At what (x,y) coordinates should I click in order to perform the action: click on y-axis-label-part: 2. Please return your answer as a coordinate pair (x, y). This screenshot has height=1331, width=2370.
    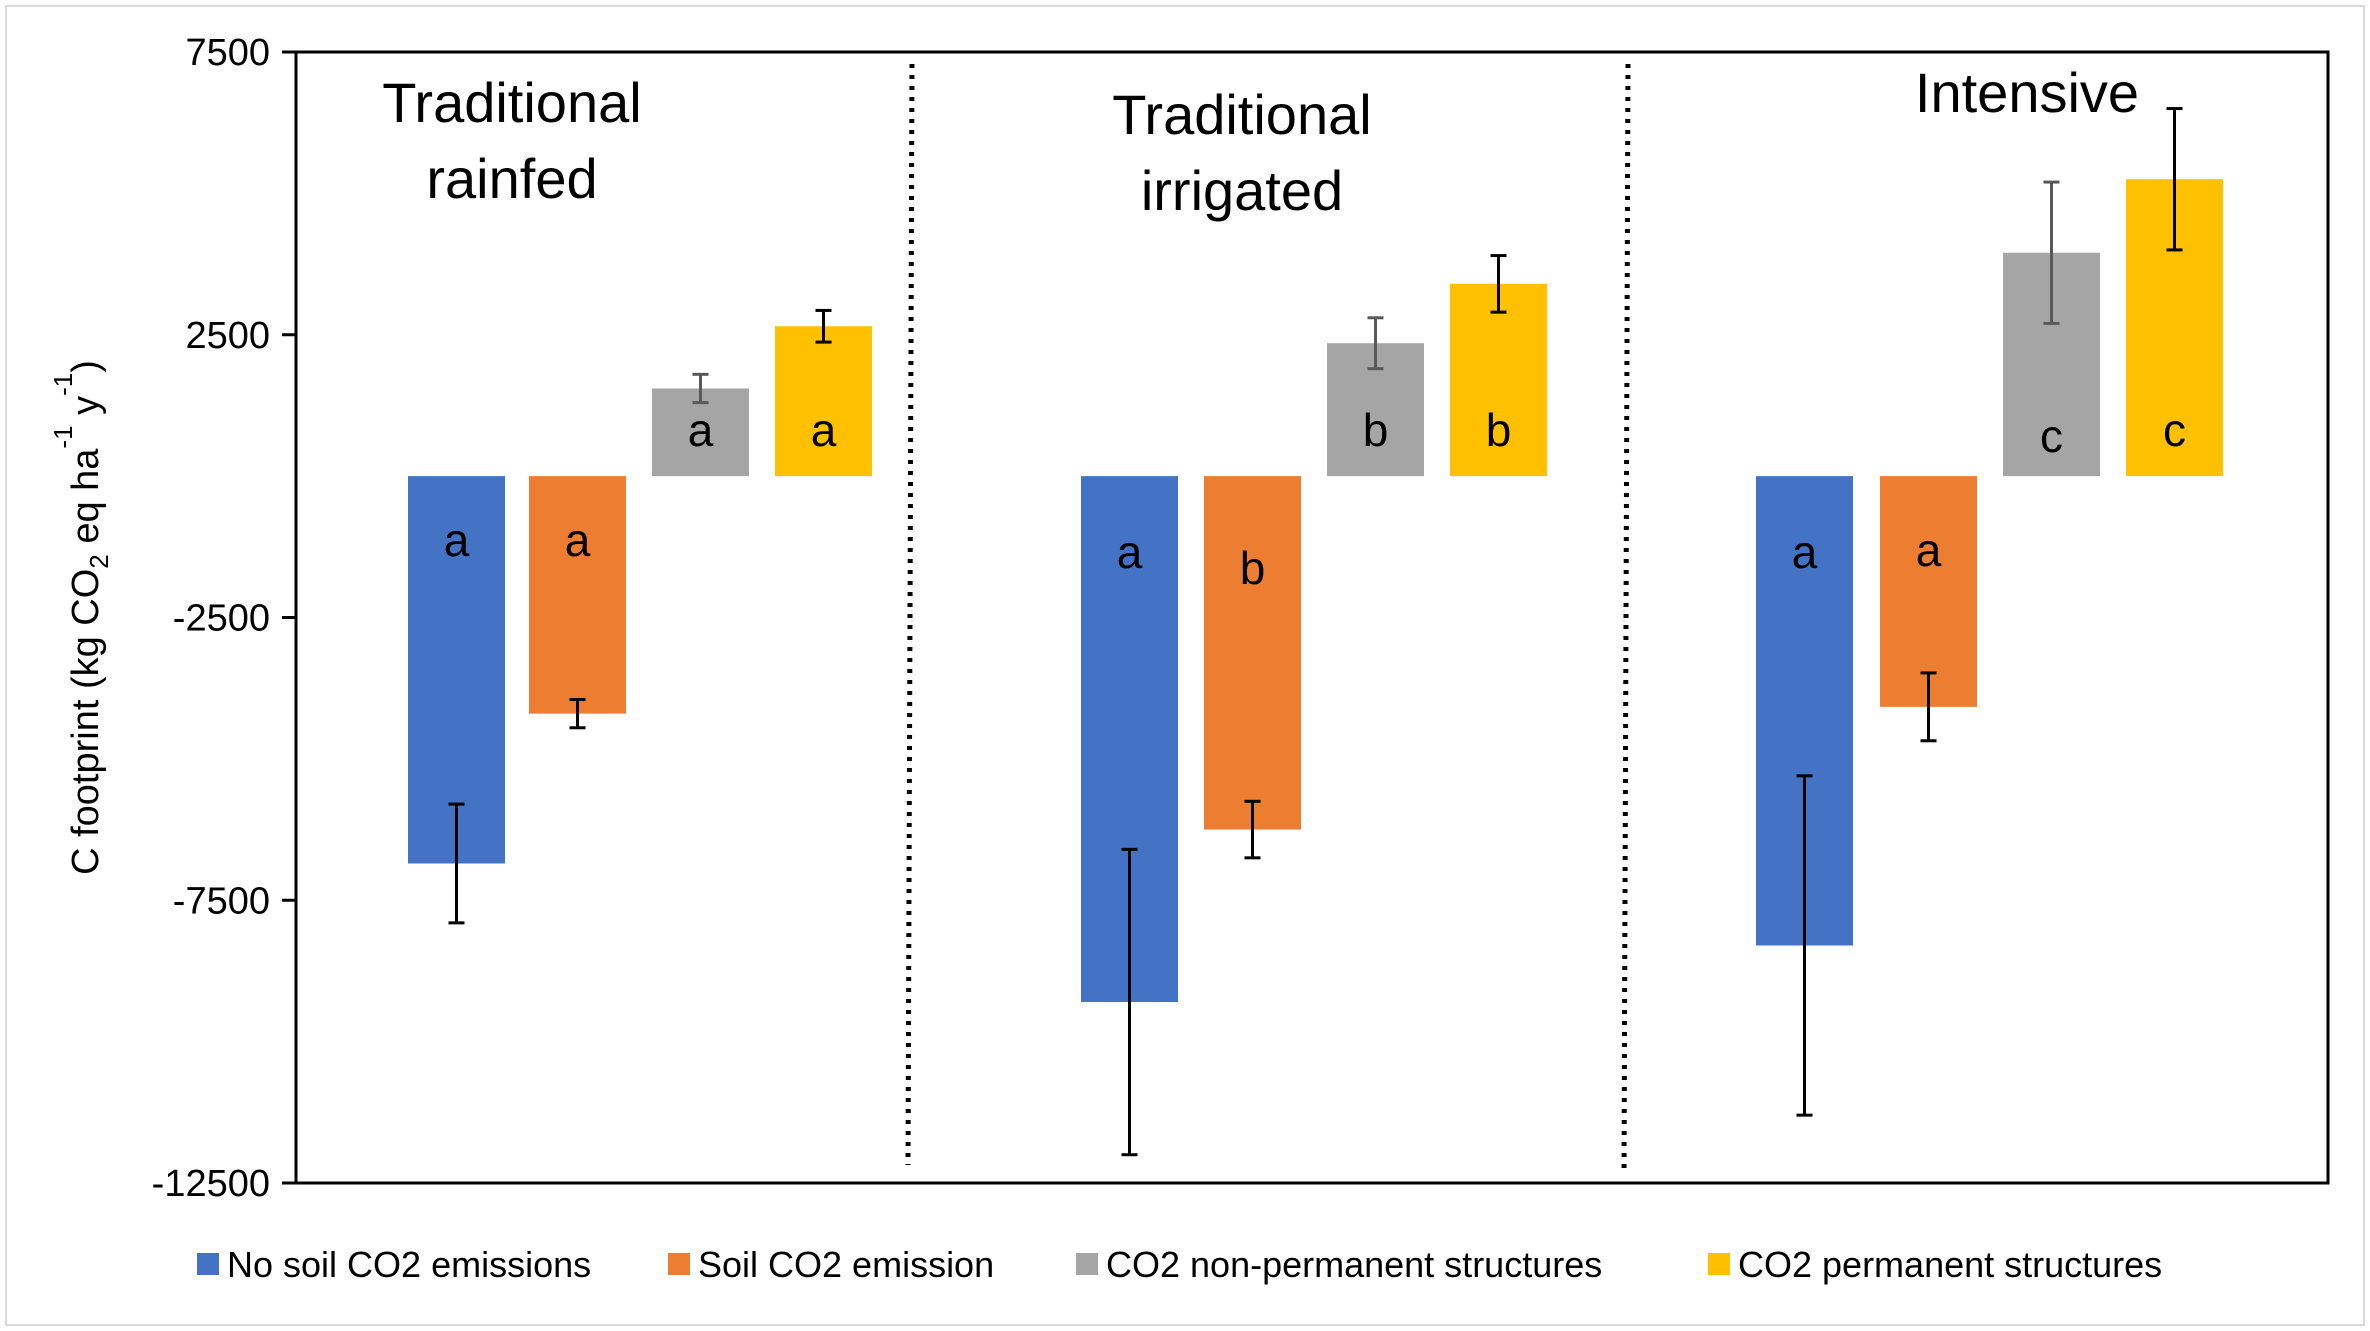
    Looking at the image, I should click on (99, 561).